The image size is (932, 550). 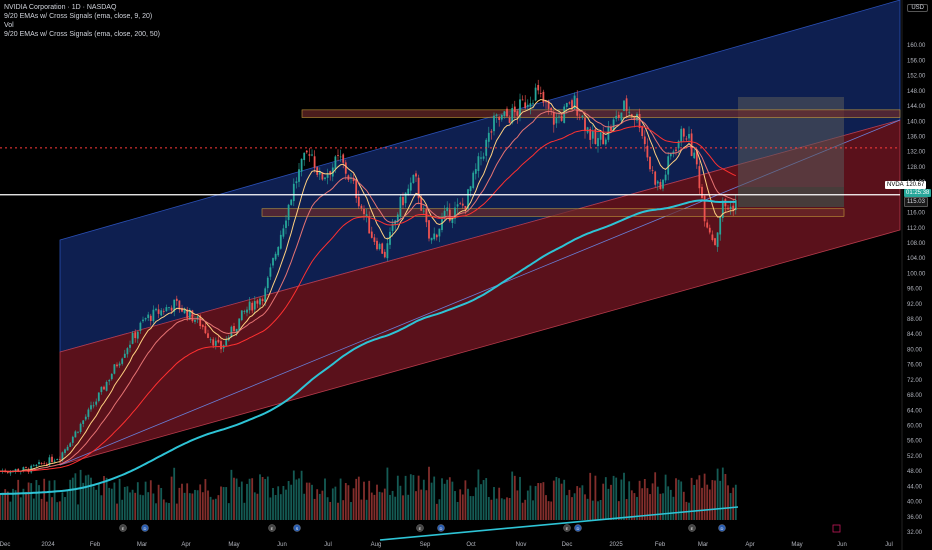 What do you see at coordinates (376, 545) in the screenshot?
I see `x-tick-label: Aug` at bounding box center [376, 545].